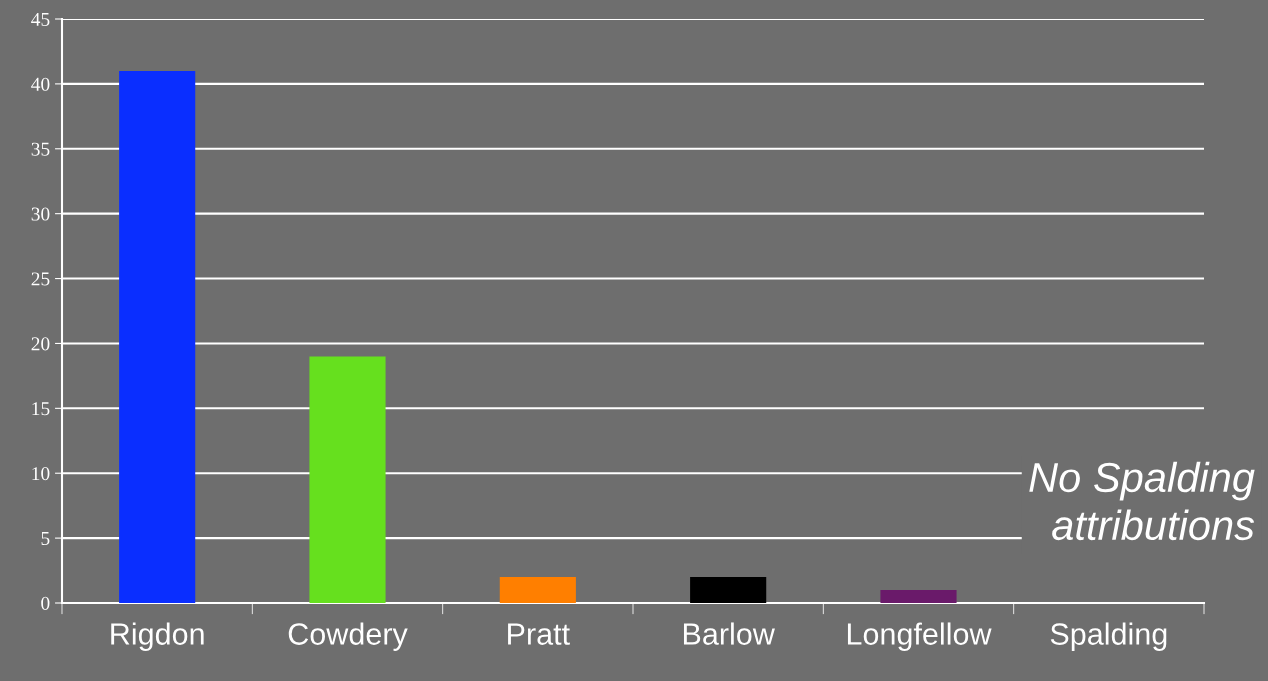 Image resolution: width=1268 pixels, height=681 pixels. I want to click on y-tick-label: 40, so click(40, 84).